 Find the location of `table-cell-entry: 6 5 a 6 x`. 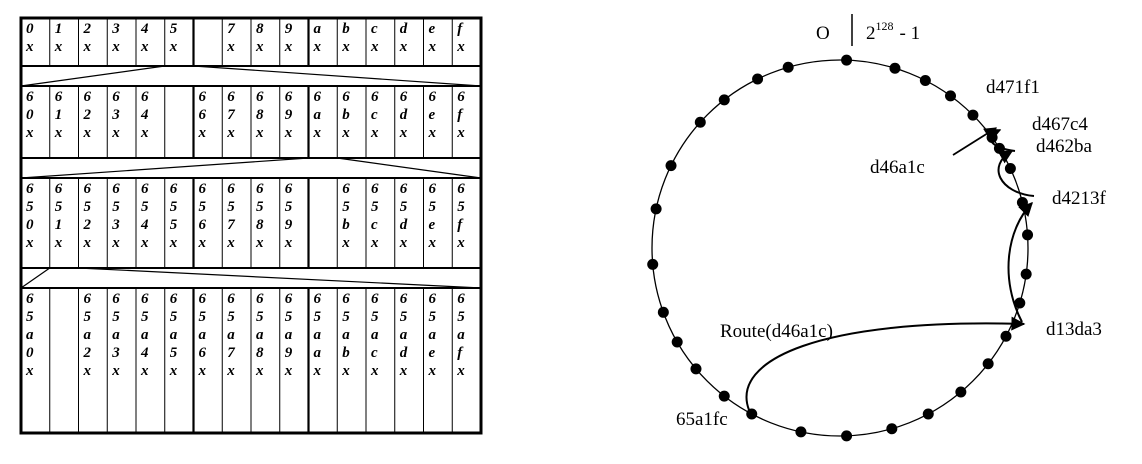

table-cell-entry: 6 5 a 6 x is located at coordinates (202, 335).